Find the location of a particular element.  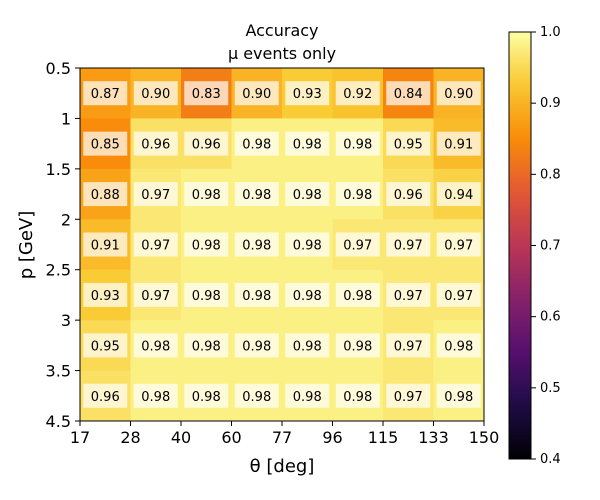

cell-value-label: 0.94 is located at coordinates (458, 195).